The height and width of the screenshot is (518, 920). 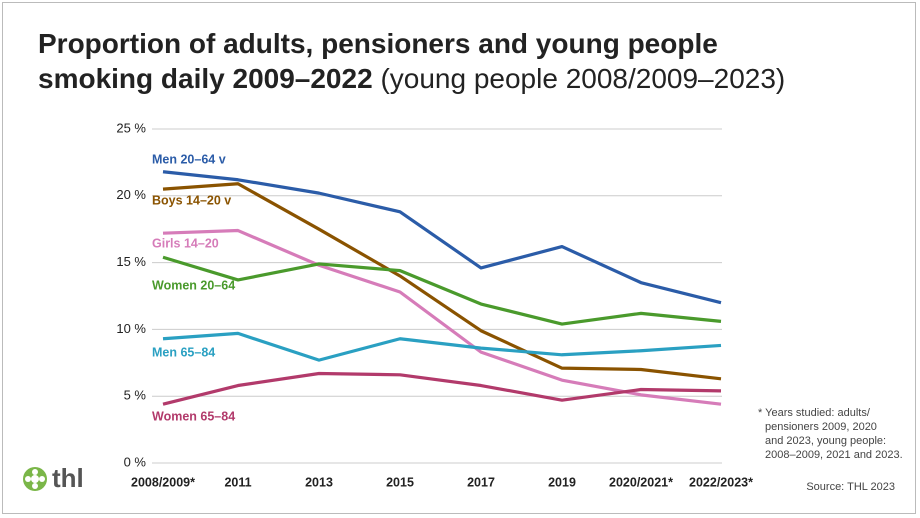 I want to click on x-tick-label: 2020/2021*, so click(x=641, y=482).